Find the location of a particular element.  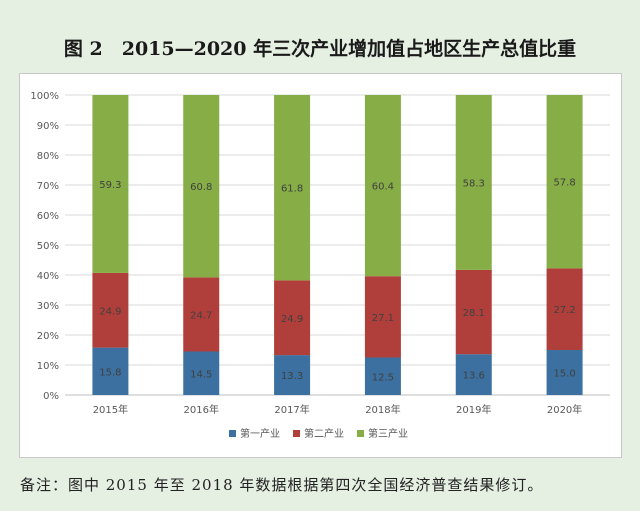

x-tick-label: 2019年 is located at coordinates (473, 409).